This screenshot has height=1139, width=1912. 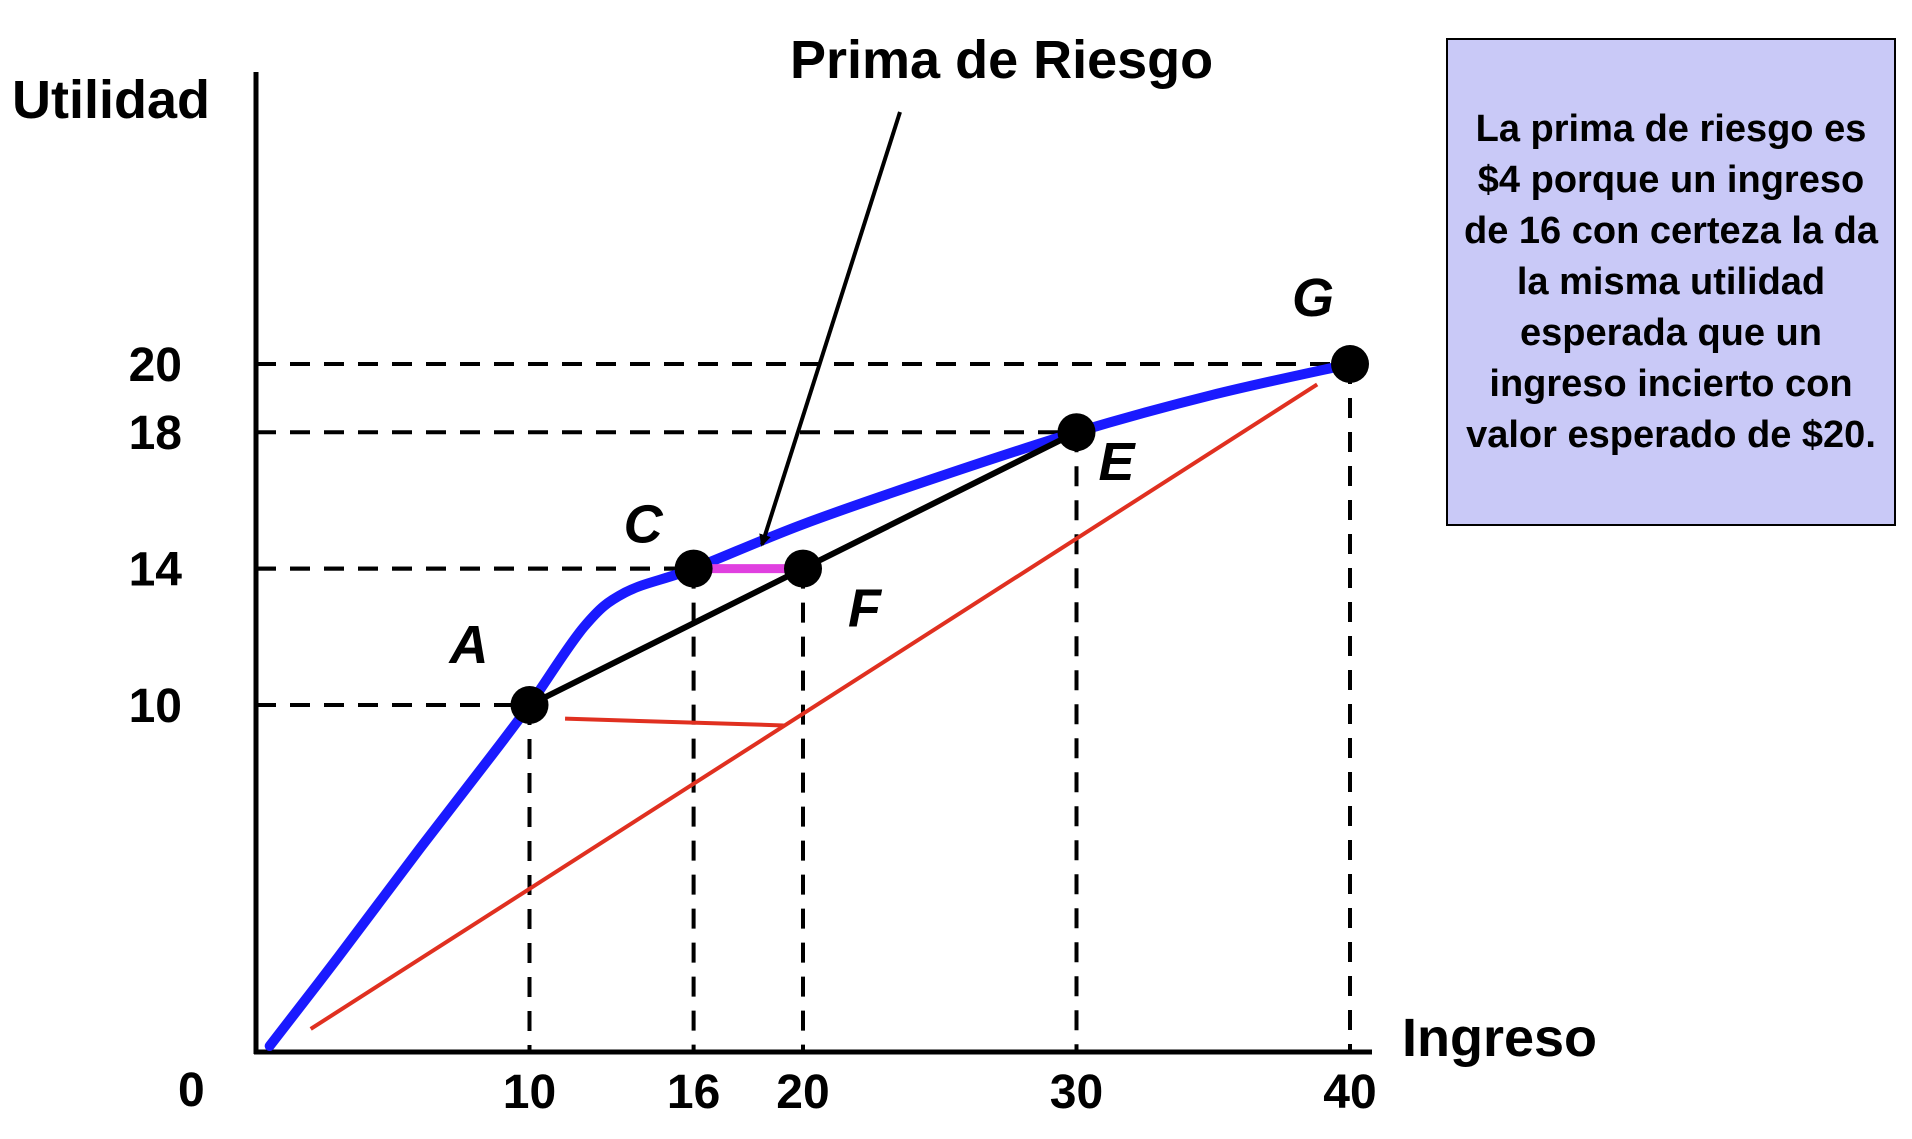 What do you see at coordinates (644, 525) in the screenshot?
I see `point-label-c: C` at bounding box center [644, 525].